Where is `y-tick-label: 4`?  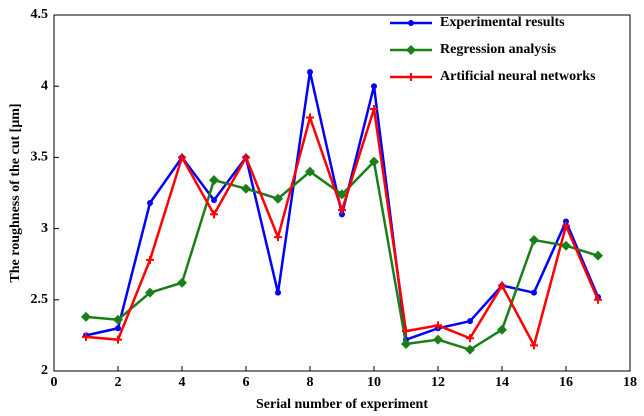 y-tick-label: 4 is located at coordinates (44, 85).